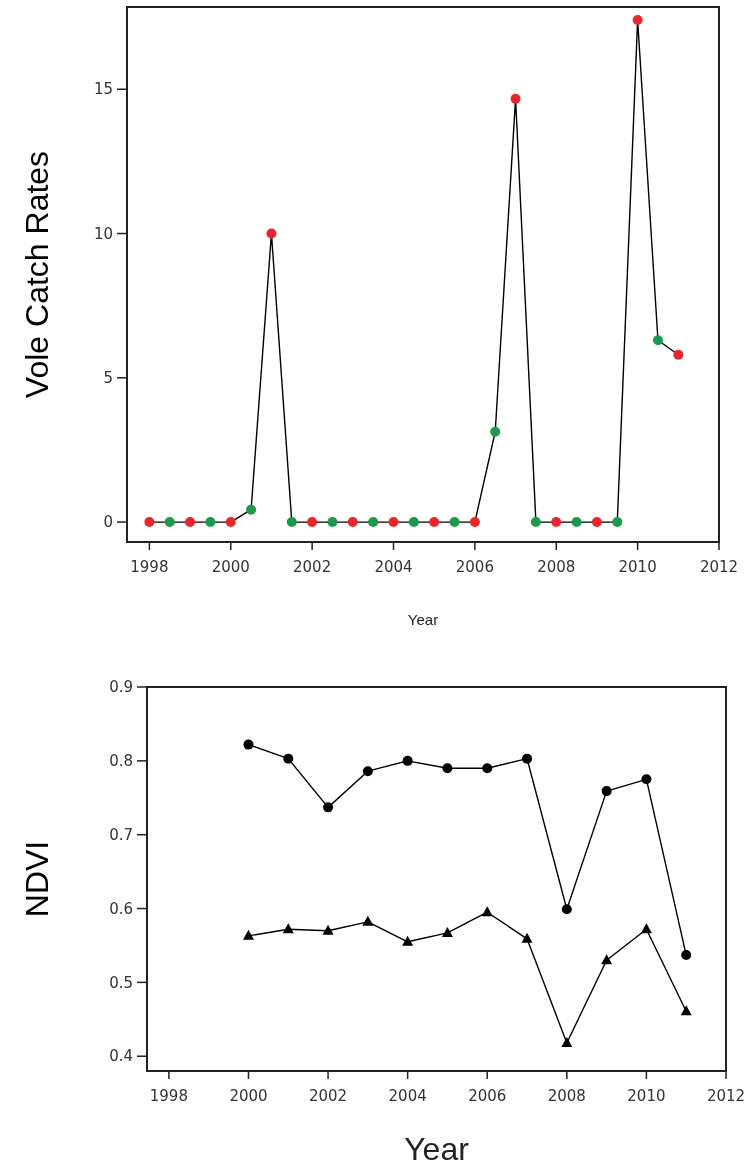 This screenshot has width=745, height=1172. What do you see at coordinates (121, 1056) in the screenshot?
I see `y-tick-label: 0.4` at bounding box center [121, 1056].